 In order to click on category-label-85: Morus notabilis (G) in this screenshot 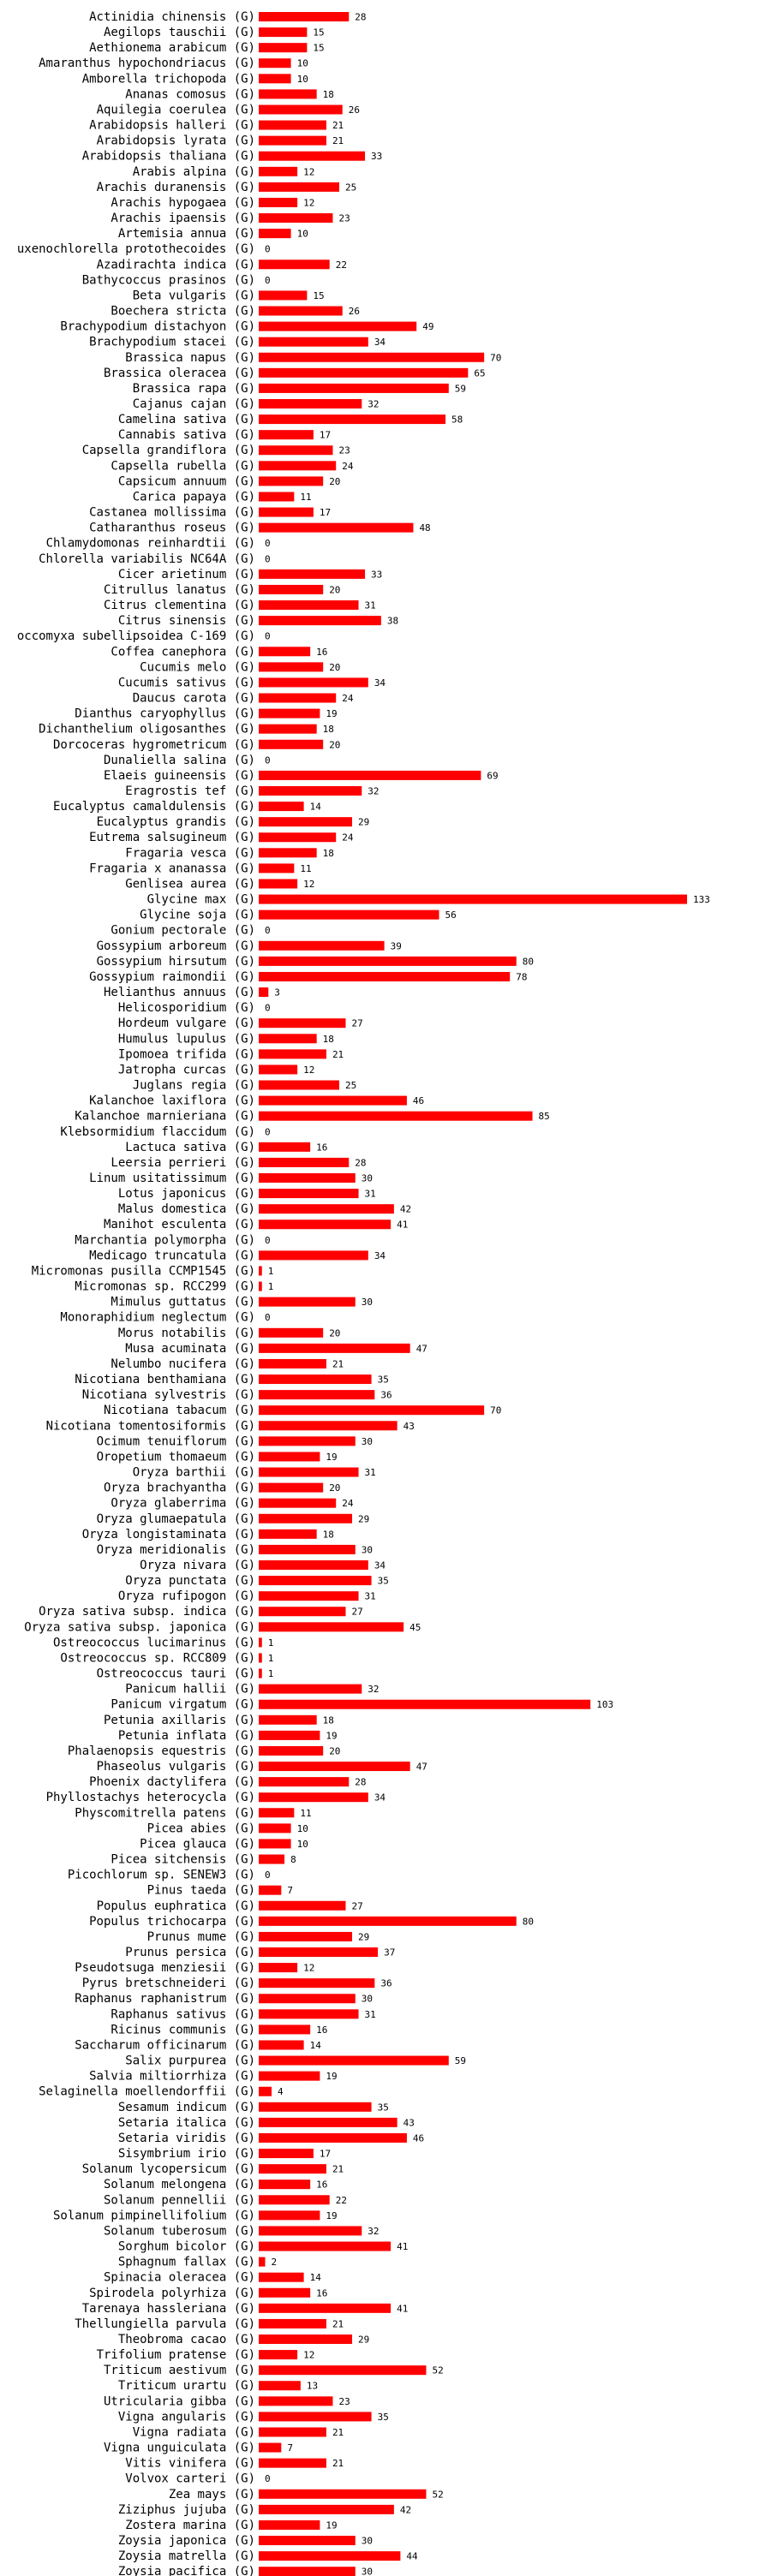, I will do `click(187, 1333)`.